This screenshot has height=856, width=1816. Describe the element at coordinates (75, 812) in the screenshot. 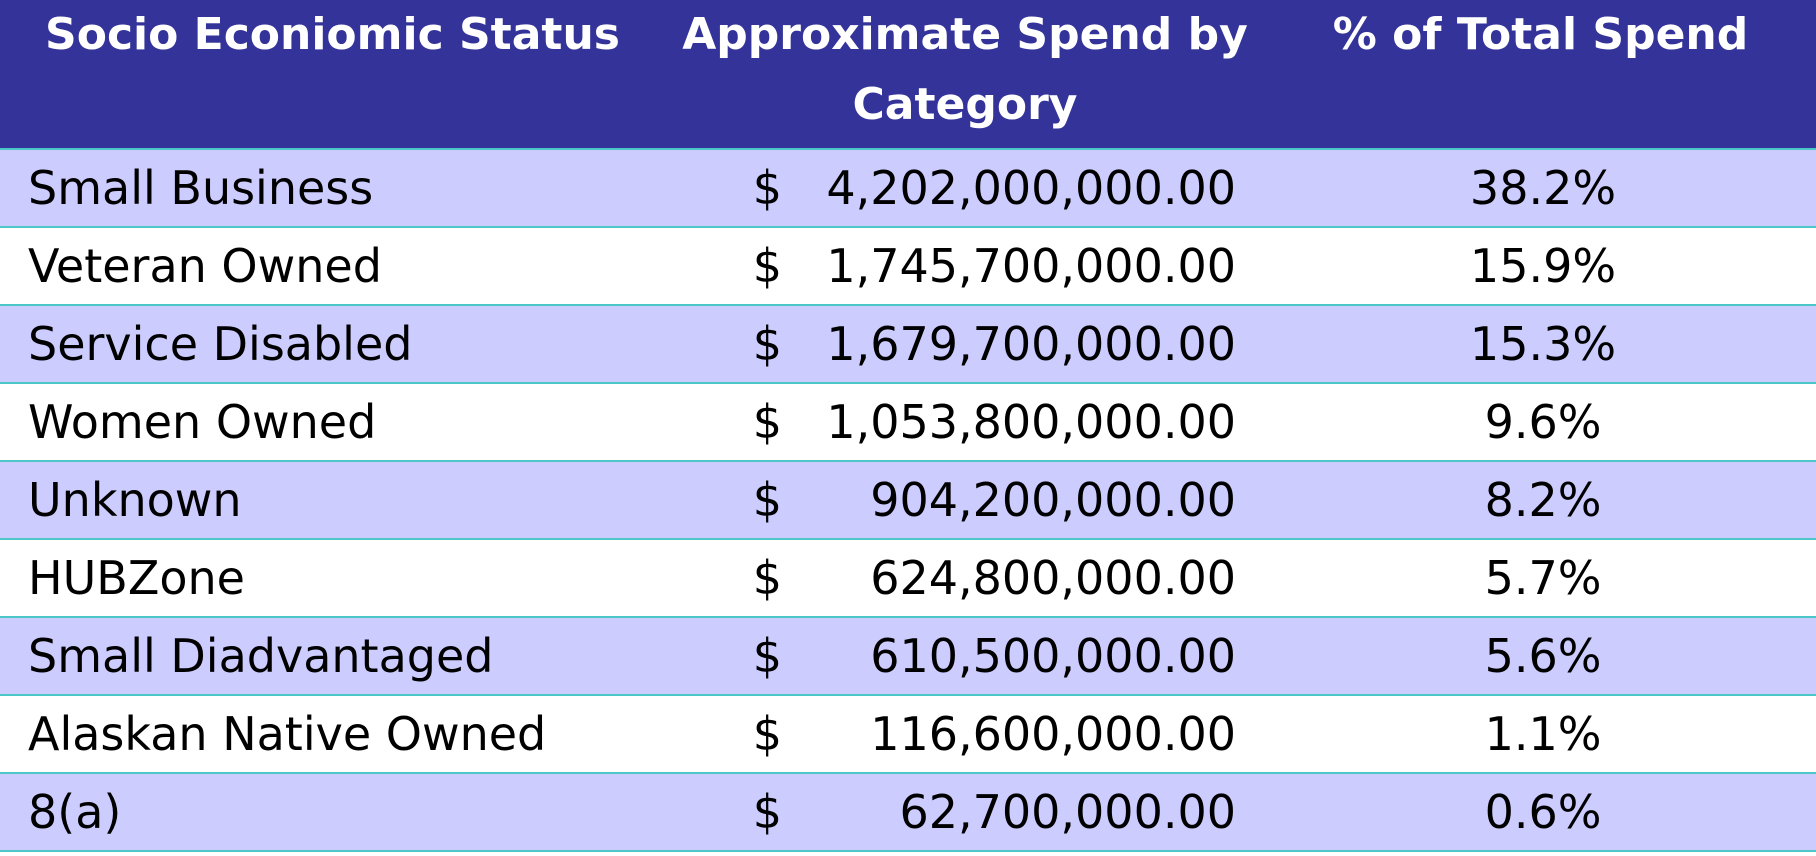

I see `row-status: 8(a)` at that location.